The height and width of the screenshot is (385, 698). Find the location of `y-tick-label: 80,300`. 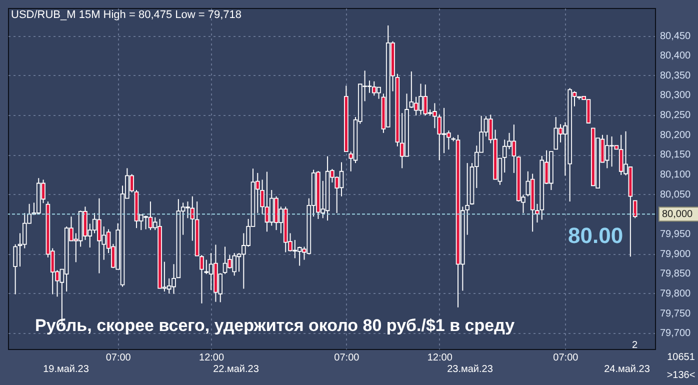

y-tick-label: 80,300 is located at coordinates (676, 96).